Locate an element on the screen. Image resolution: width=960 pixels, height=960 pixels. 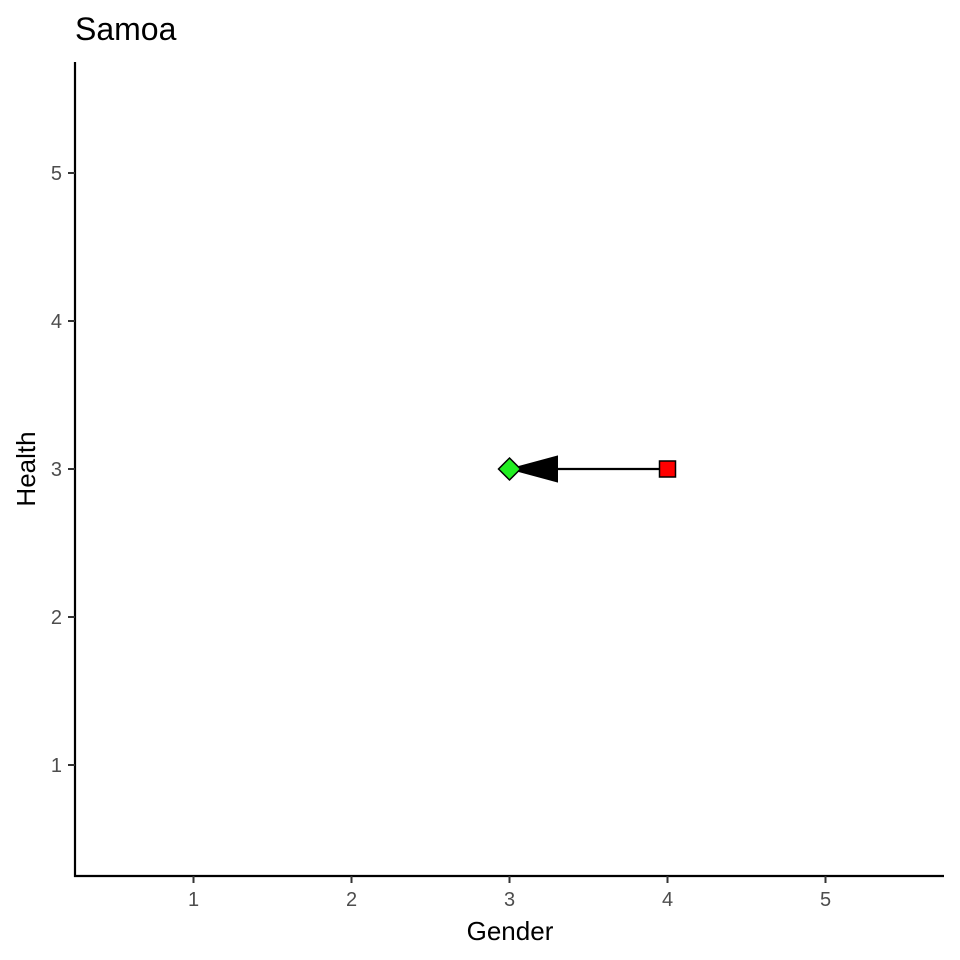
y-tick-label: 2 is located at coordinates (56, 618).